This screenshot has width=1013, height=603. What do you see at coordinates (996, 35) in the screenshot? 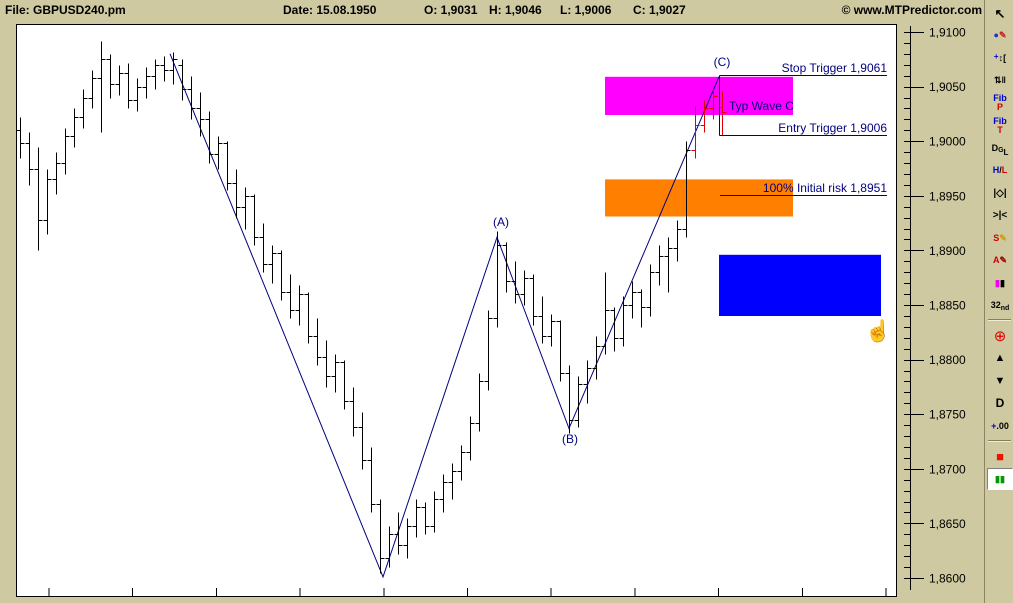
I see `tool-elliott-scan-icon: ●` at bounding box center [996, 35].